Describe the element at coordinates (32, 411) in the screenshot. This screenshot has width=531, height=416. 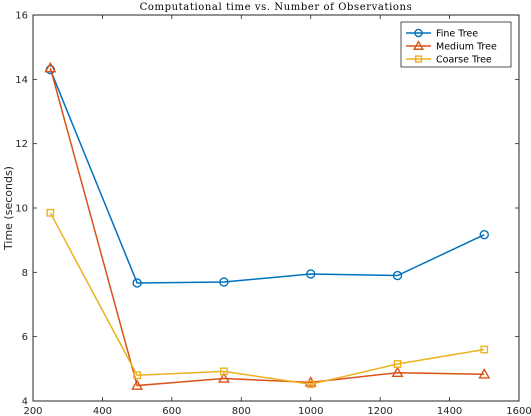
I see `x-tick-label: 200` at that location.